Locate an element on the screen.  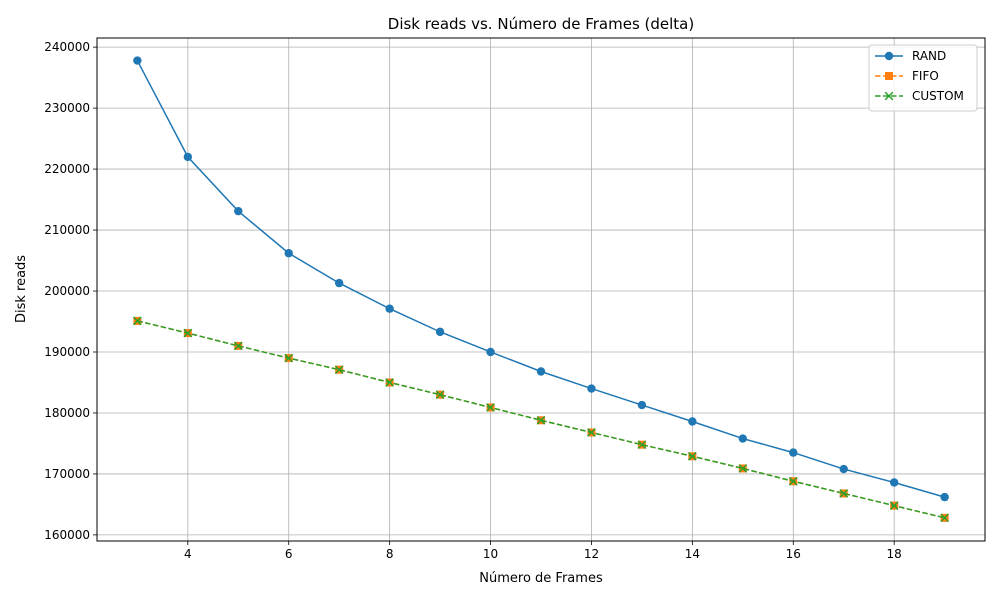
legend-label-rand: RAND is located at coordinates (929, 56).